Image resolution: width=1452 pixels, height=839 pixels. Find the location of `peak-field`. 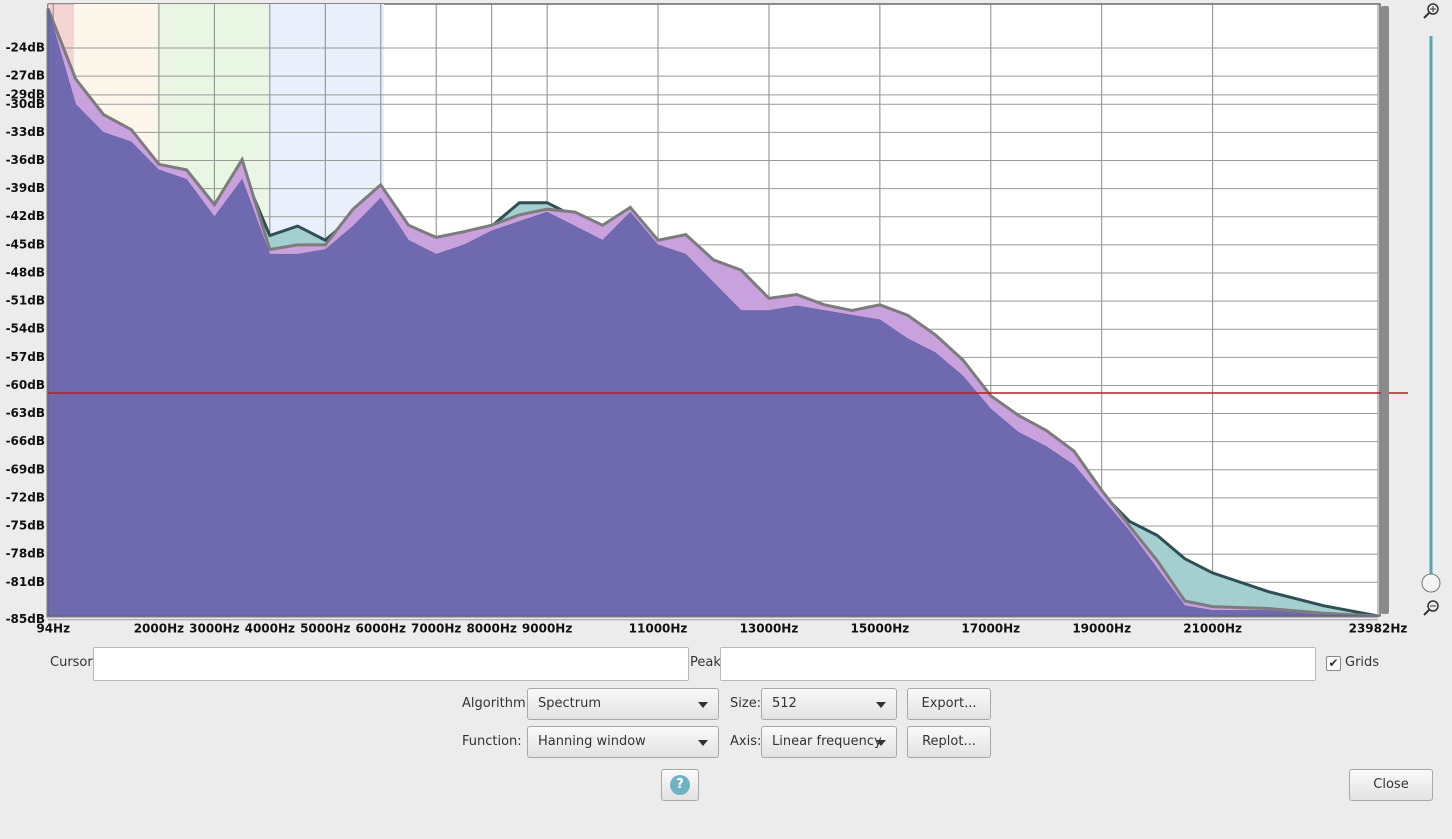

peak-field is located at coordinates (1018, 664).